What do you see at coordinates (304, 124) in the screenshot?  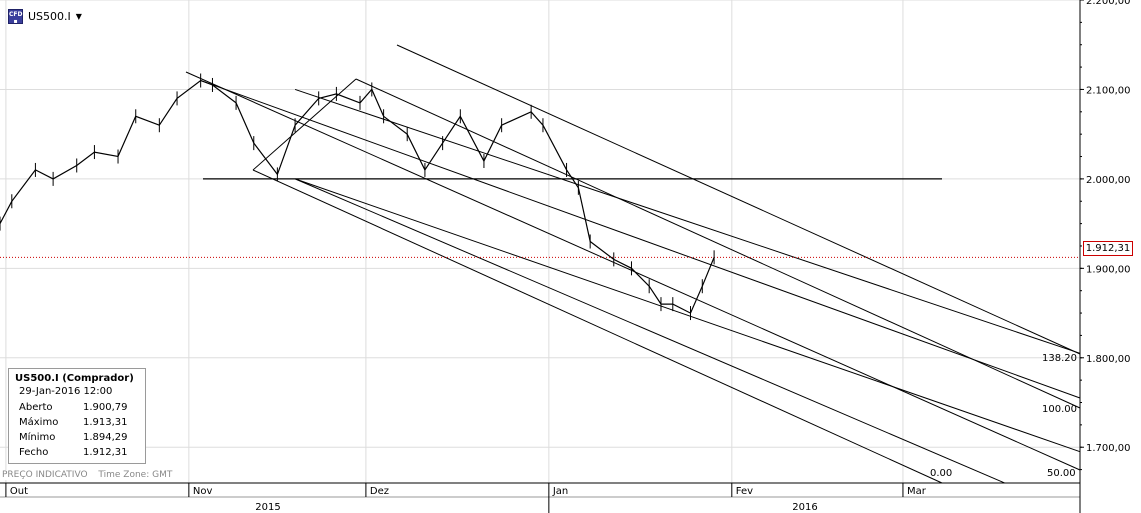 I see `pitchfork-handle` at bounding box center [304, 124].